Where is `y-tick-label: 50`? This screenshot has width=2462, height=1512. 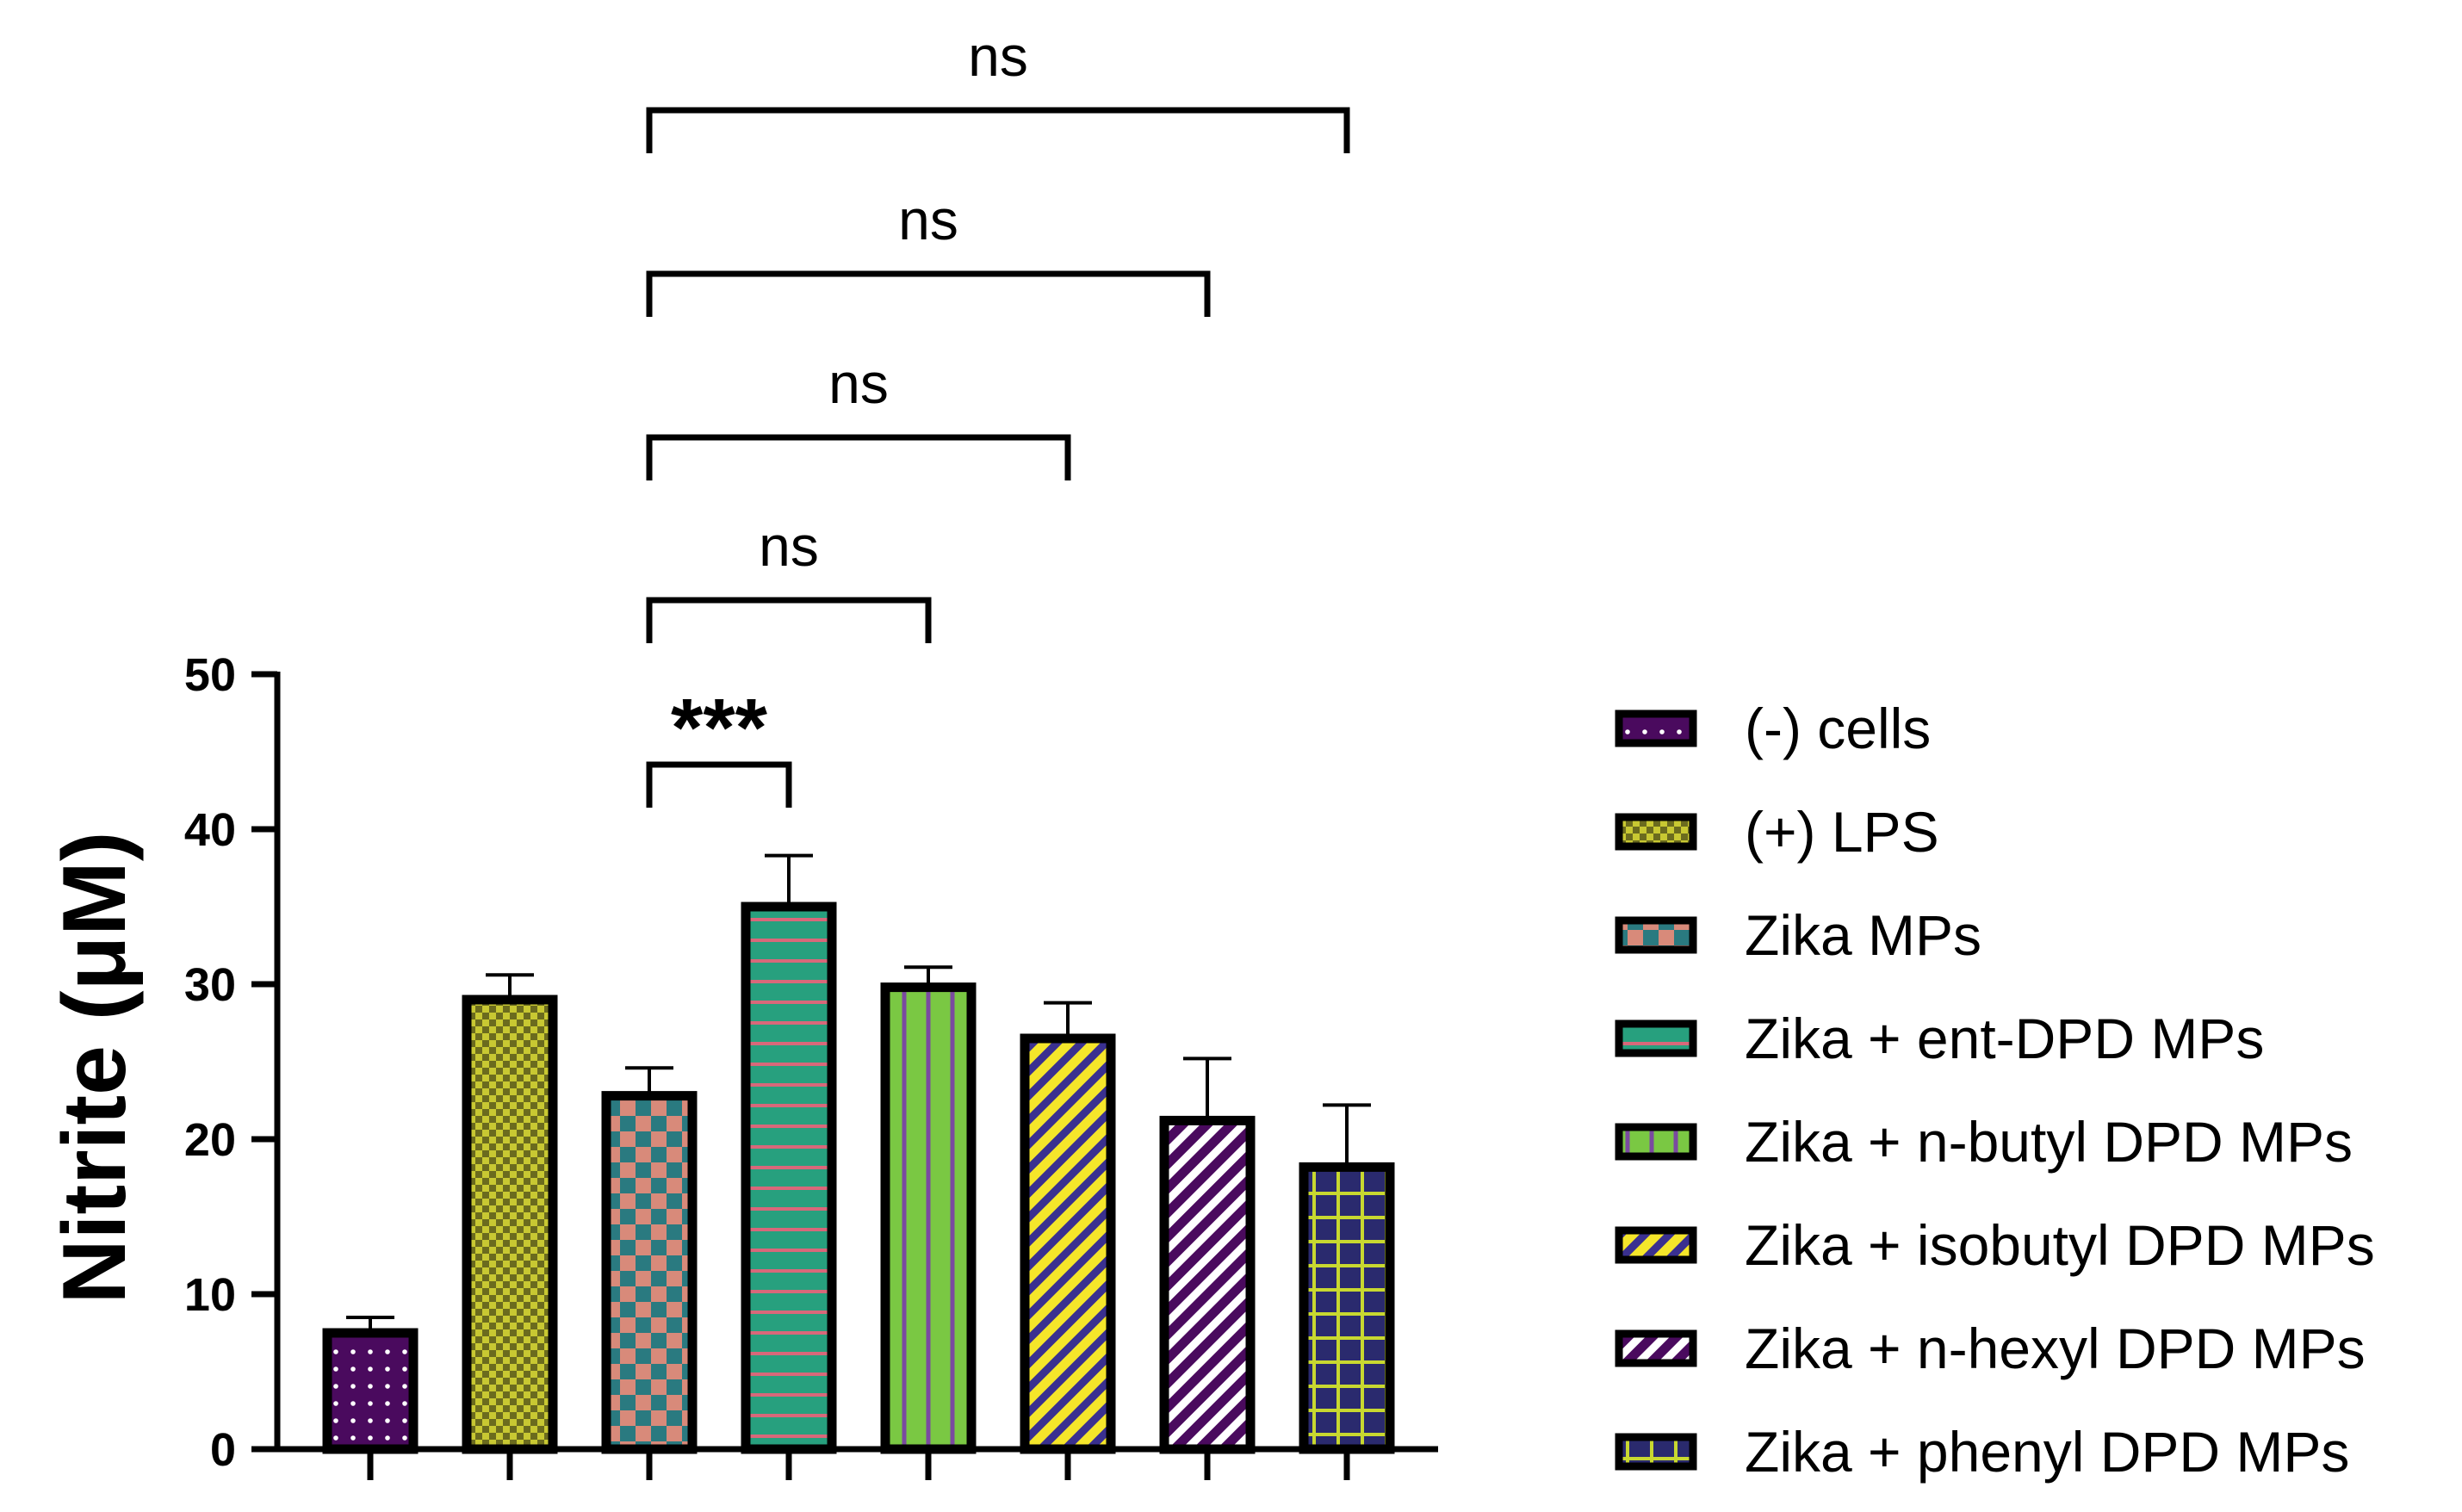 y-tick-label: 50 is located at coordinates (210, 675).